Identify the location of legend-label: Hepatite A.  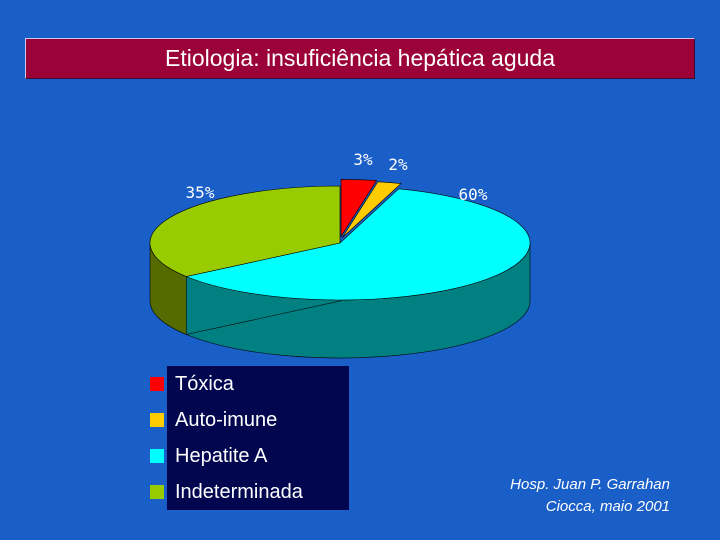
(221, 455).